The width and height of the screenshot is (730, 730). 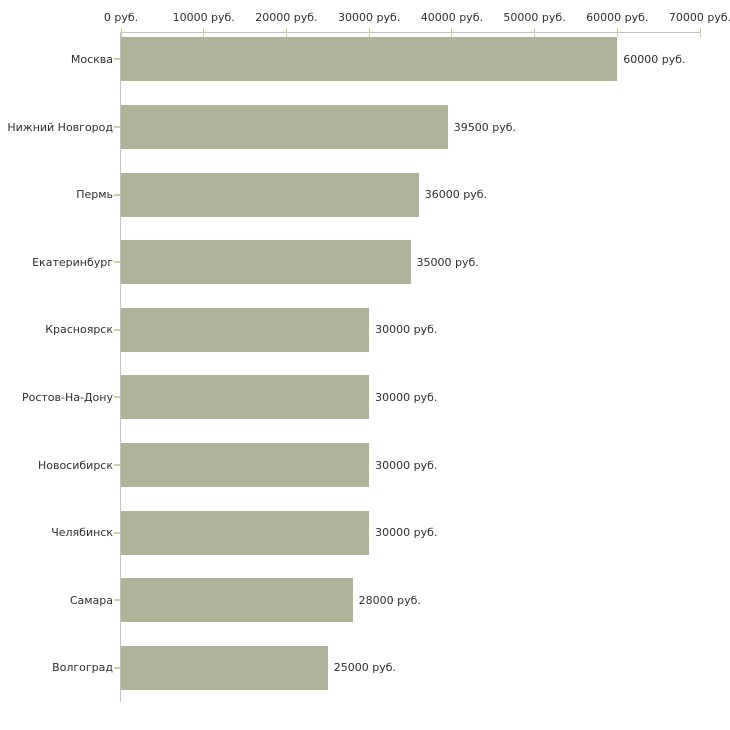 I want to click on category-label: Ростов-На-Дону, so click(x=67, y=397).